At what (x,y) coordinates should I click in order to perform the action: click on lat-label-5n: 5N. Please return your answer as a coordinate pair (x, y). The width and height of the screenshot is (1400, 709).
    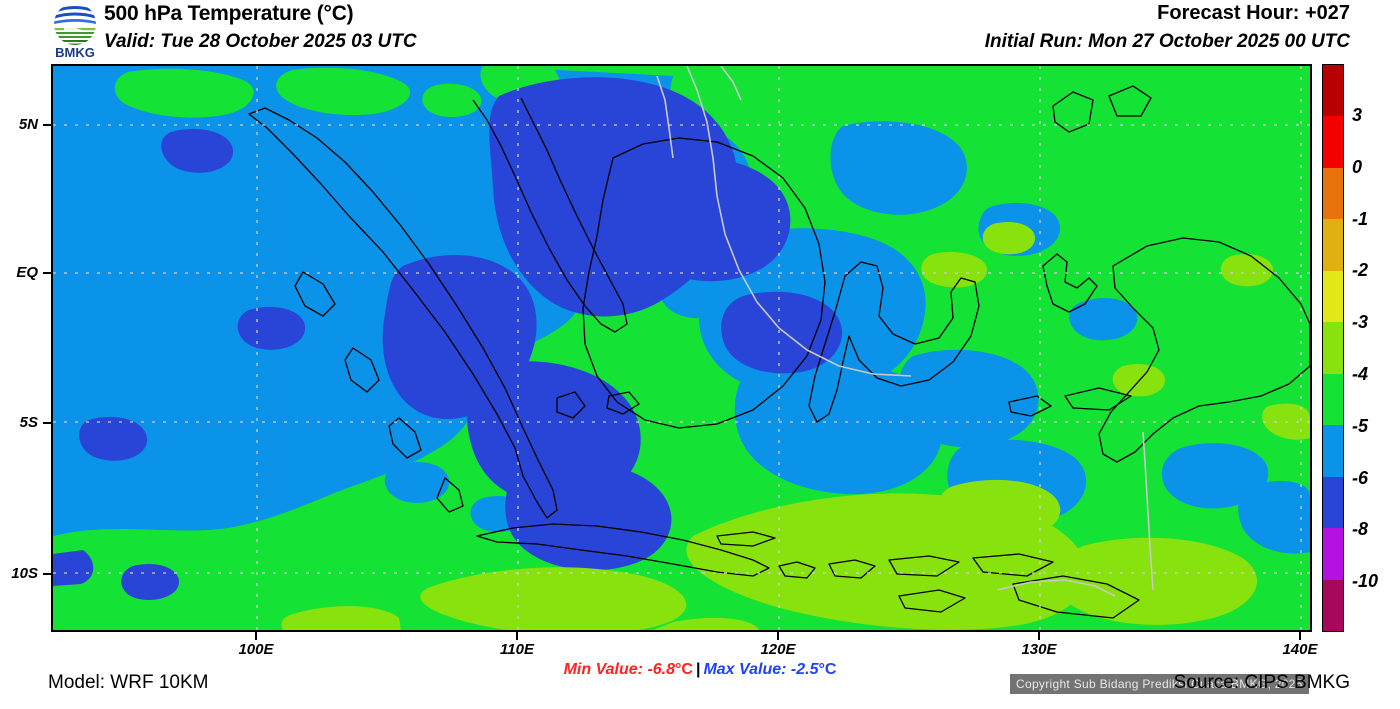
    Looking at the image, I should click on (28, 124).